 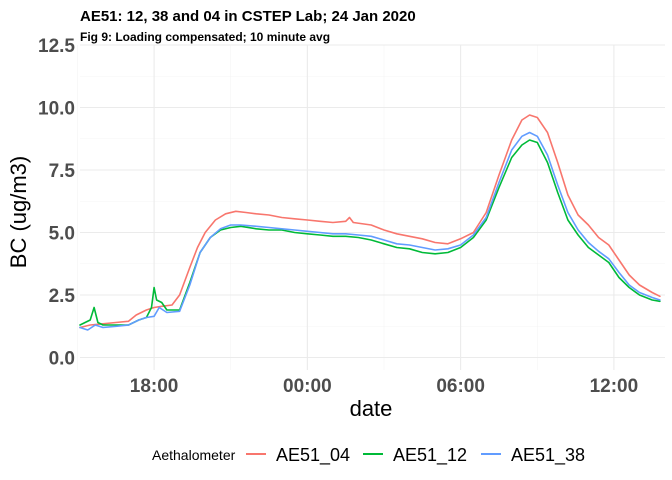 What do you see at coordinates (371, 408) in the screenshot?
I see `x-axis-title: date` at bounding box center [371, 408].